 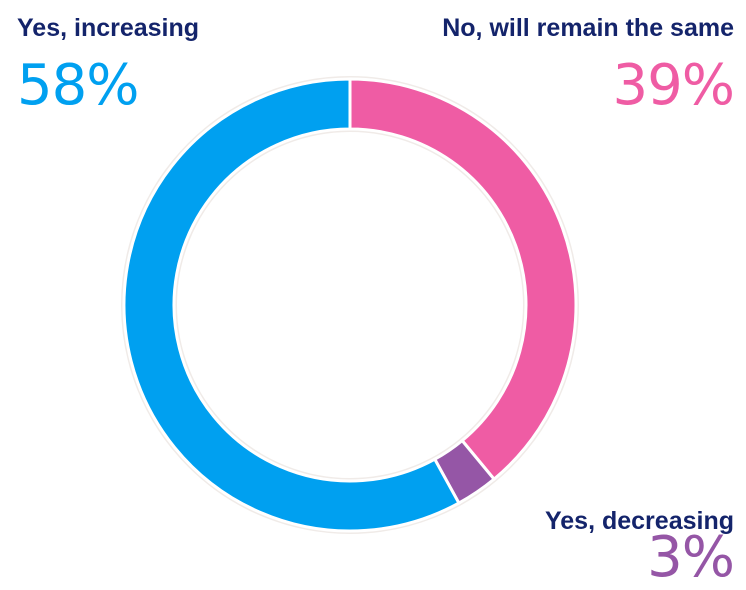 I want to click on value-yes-decreasing: 3%, so click(x=691, y=557).